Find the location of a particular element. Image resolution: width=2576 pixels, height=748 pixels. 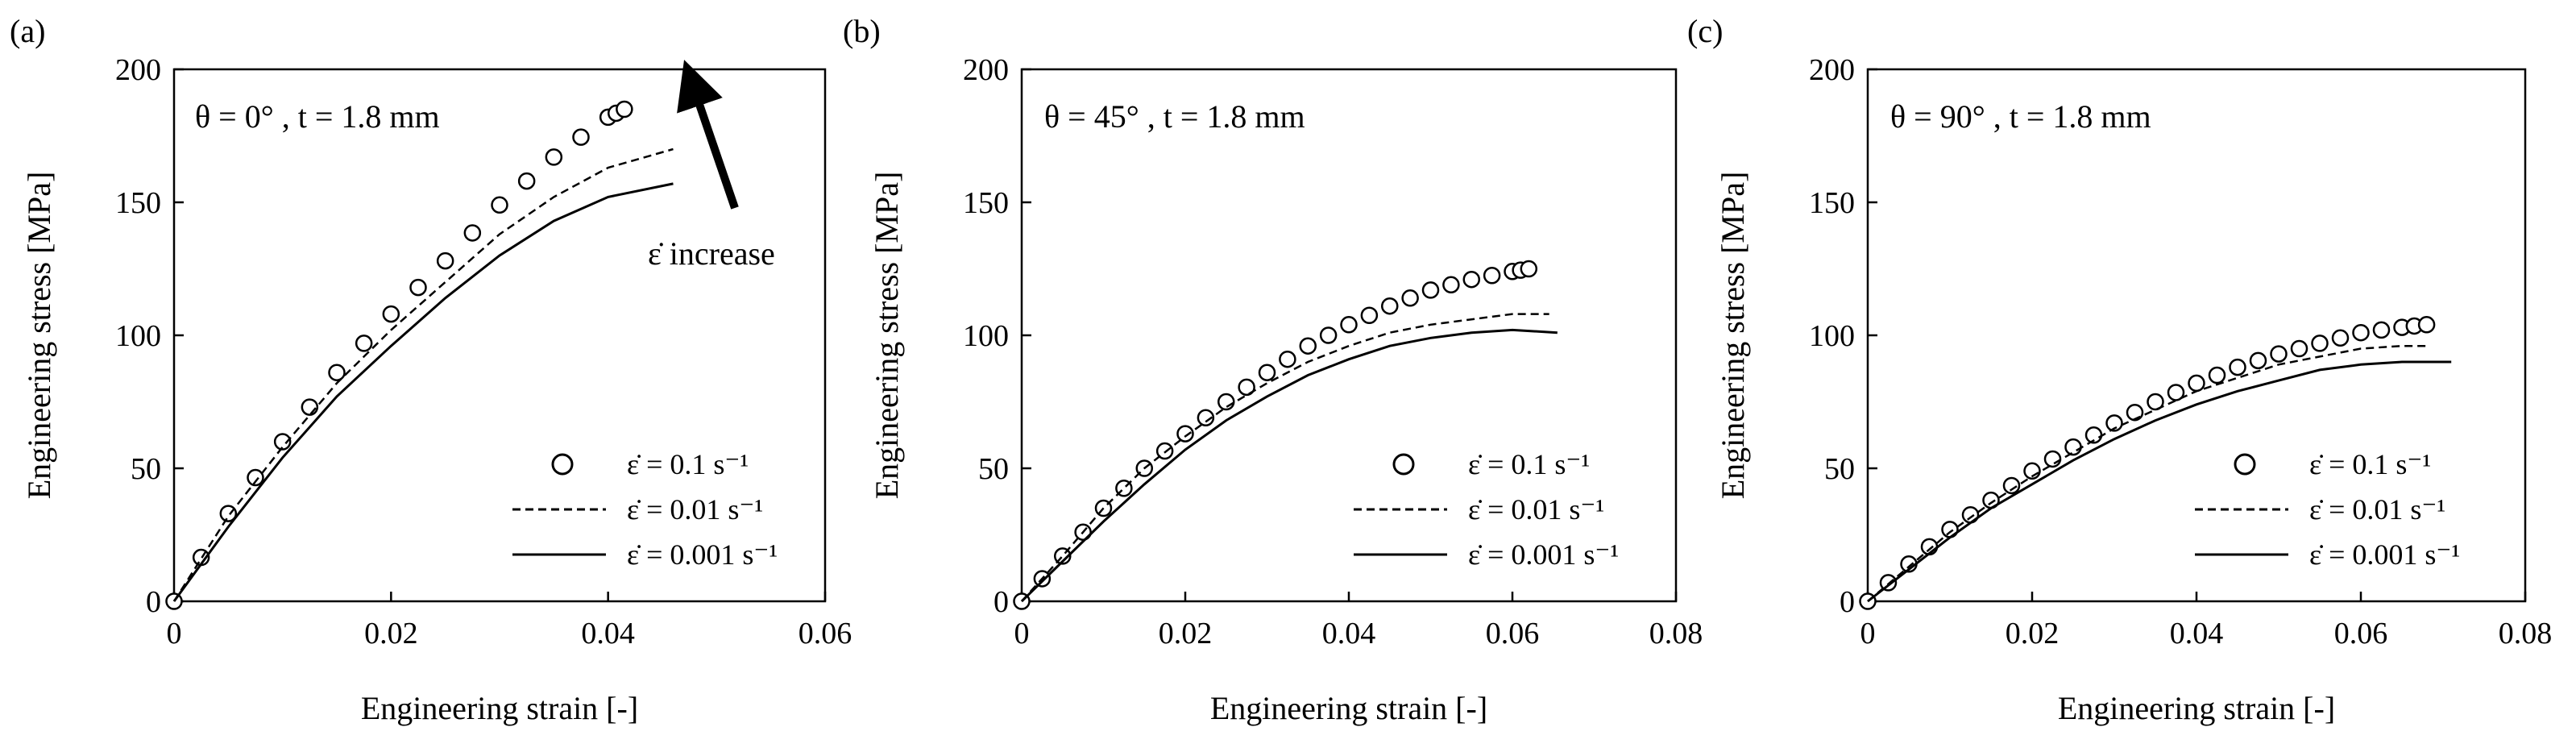

increase-arrow-line is located at coordinates (708, 135).